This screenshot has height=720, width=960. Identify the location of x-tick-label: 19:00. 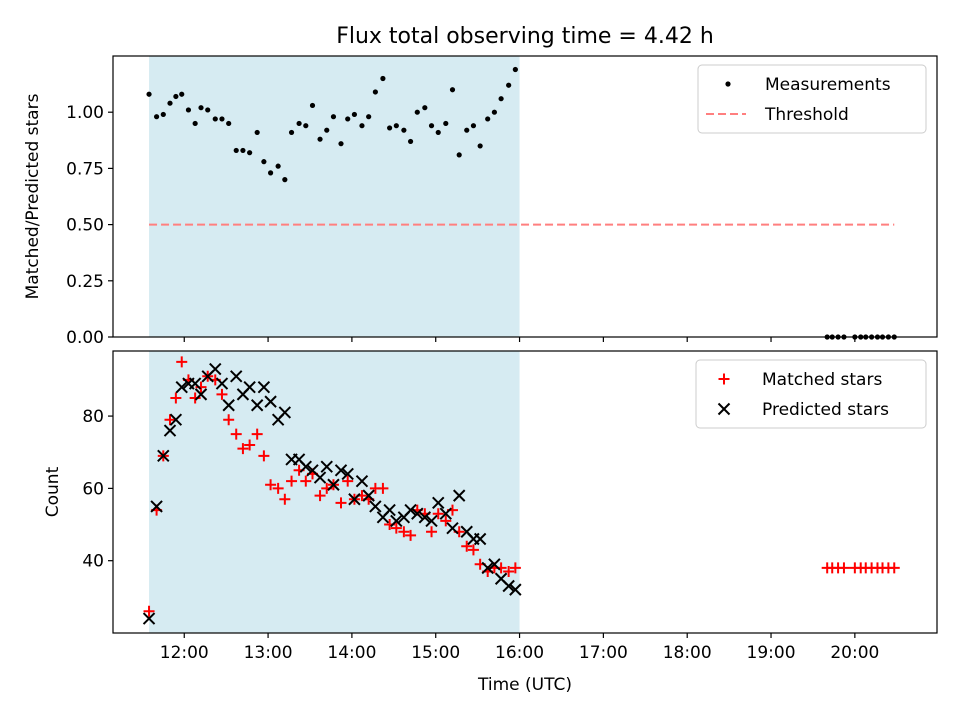
(771, 653).